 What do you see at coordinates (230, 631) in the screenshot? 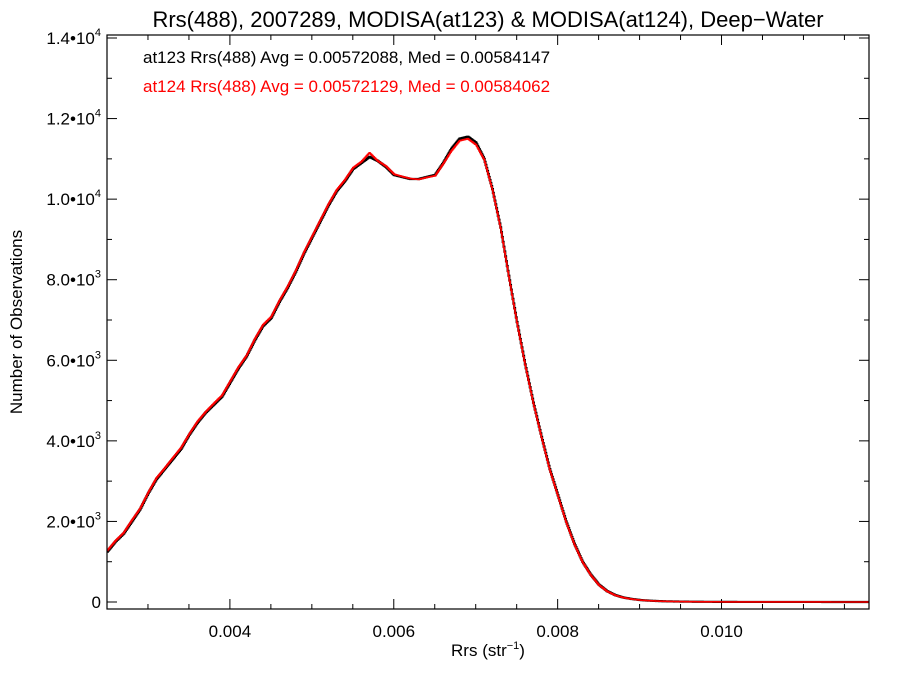
I see `x-tick-label: 0.004` at bounding box center [230, 631].